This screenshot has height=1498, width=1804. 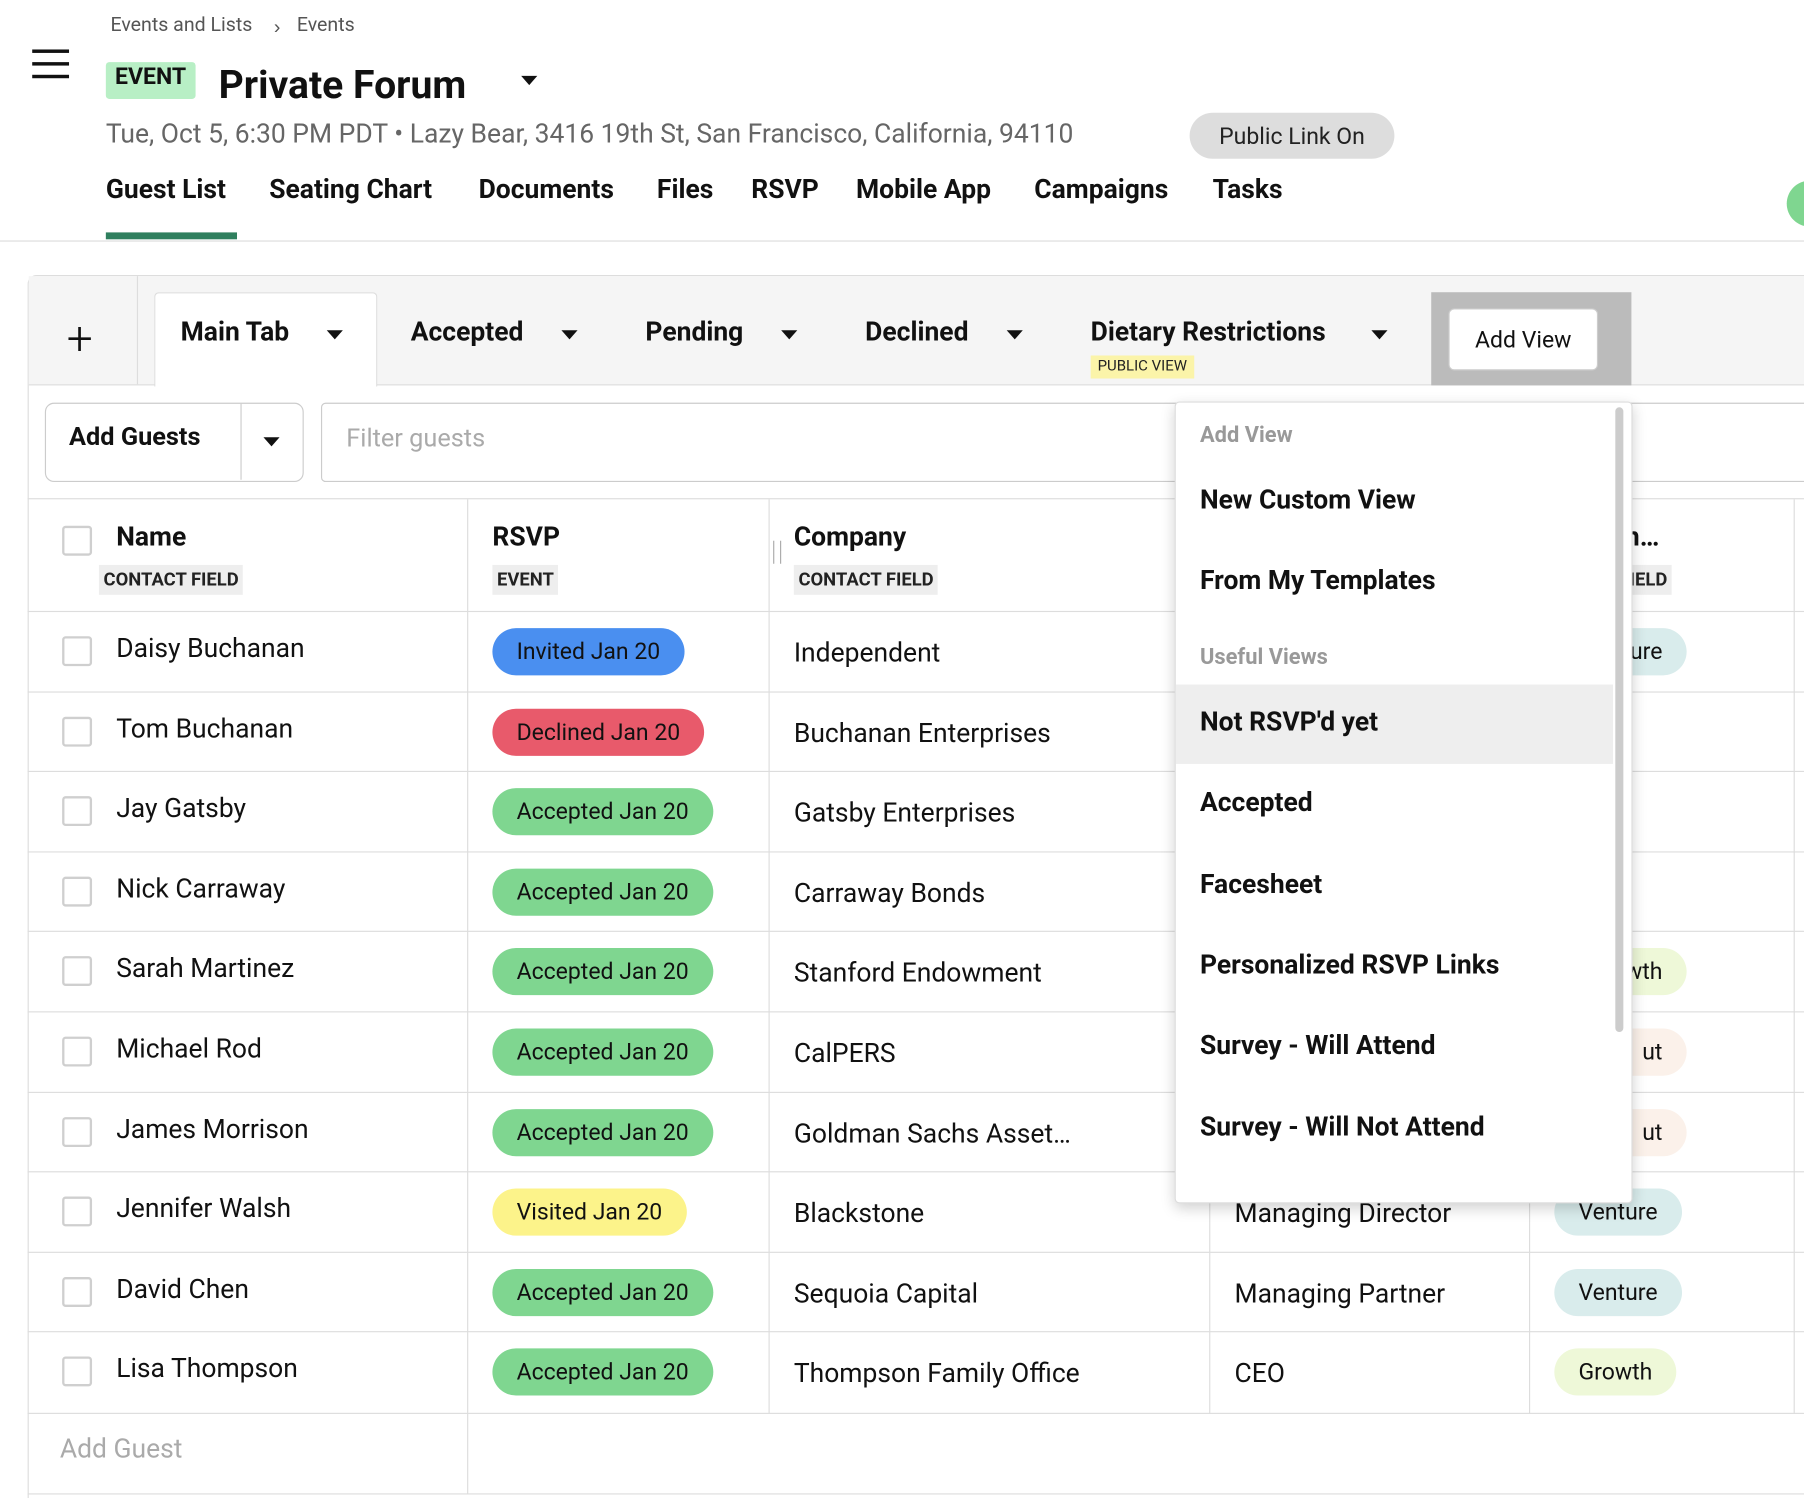 I want to click on column-header: Name, so click(x=151, y=539).